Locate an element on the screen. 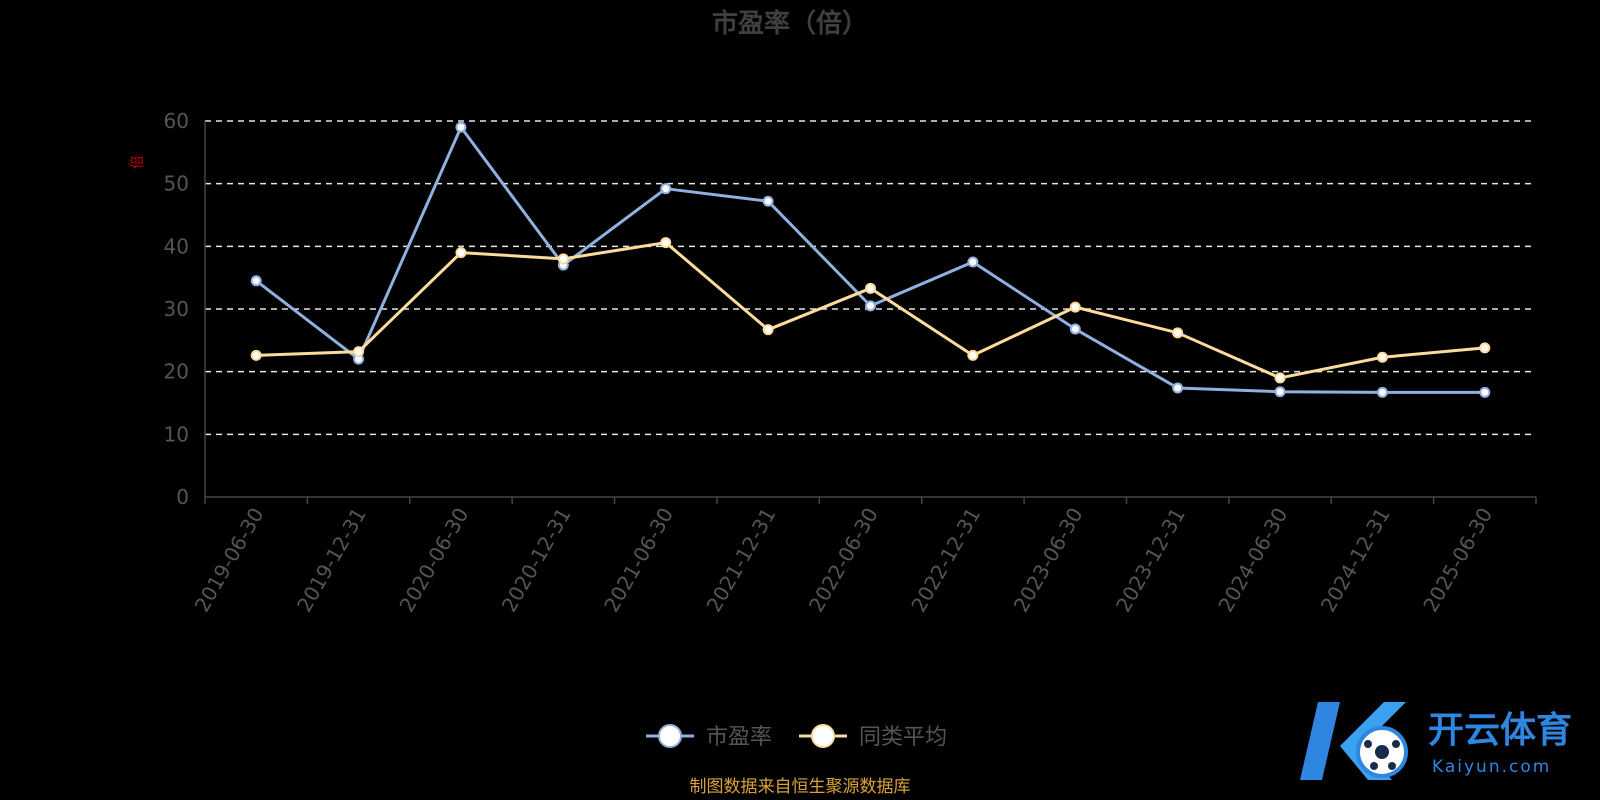  legend: 市盈率 同类平均 is located at coordinates (796, 737).